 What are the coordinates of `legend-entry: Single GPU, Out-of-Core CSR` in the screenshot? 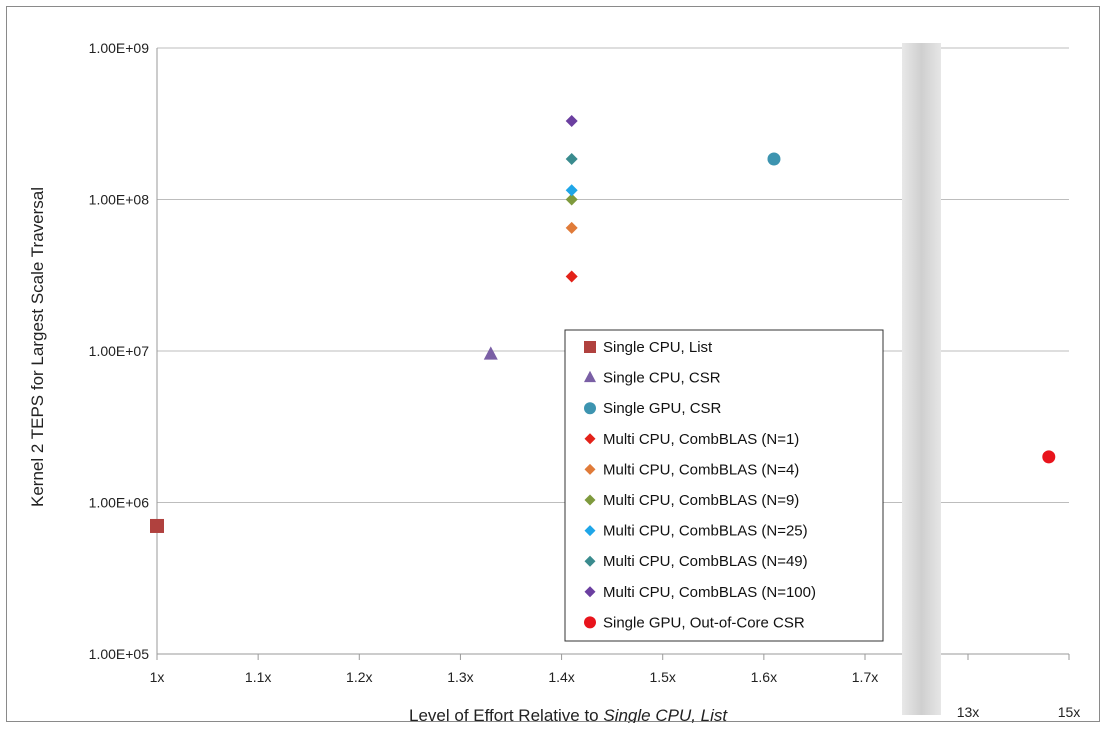 It's located at (694, 622).